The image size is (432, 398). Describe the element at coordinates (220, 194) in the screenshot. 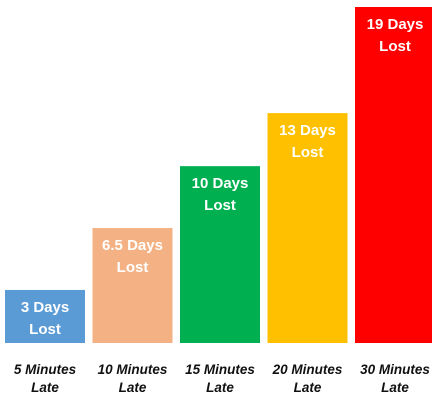

I see `data-label-2: 10 Days Lost` at that location.